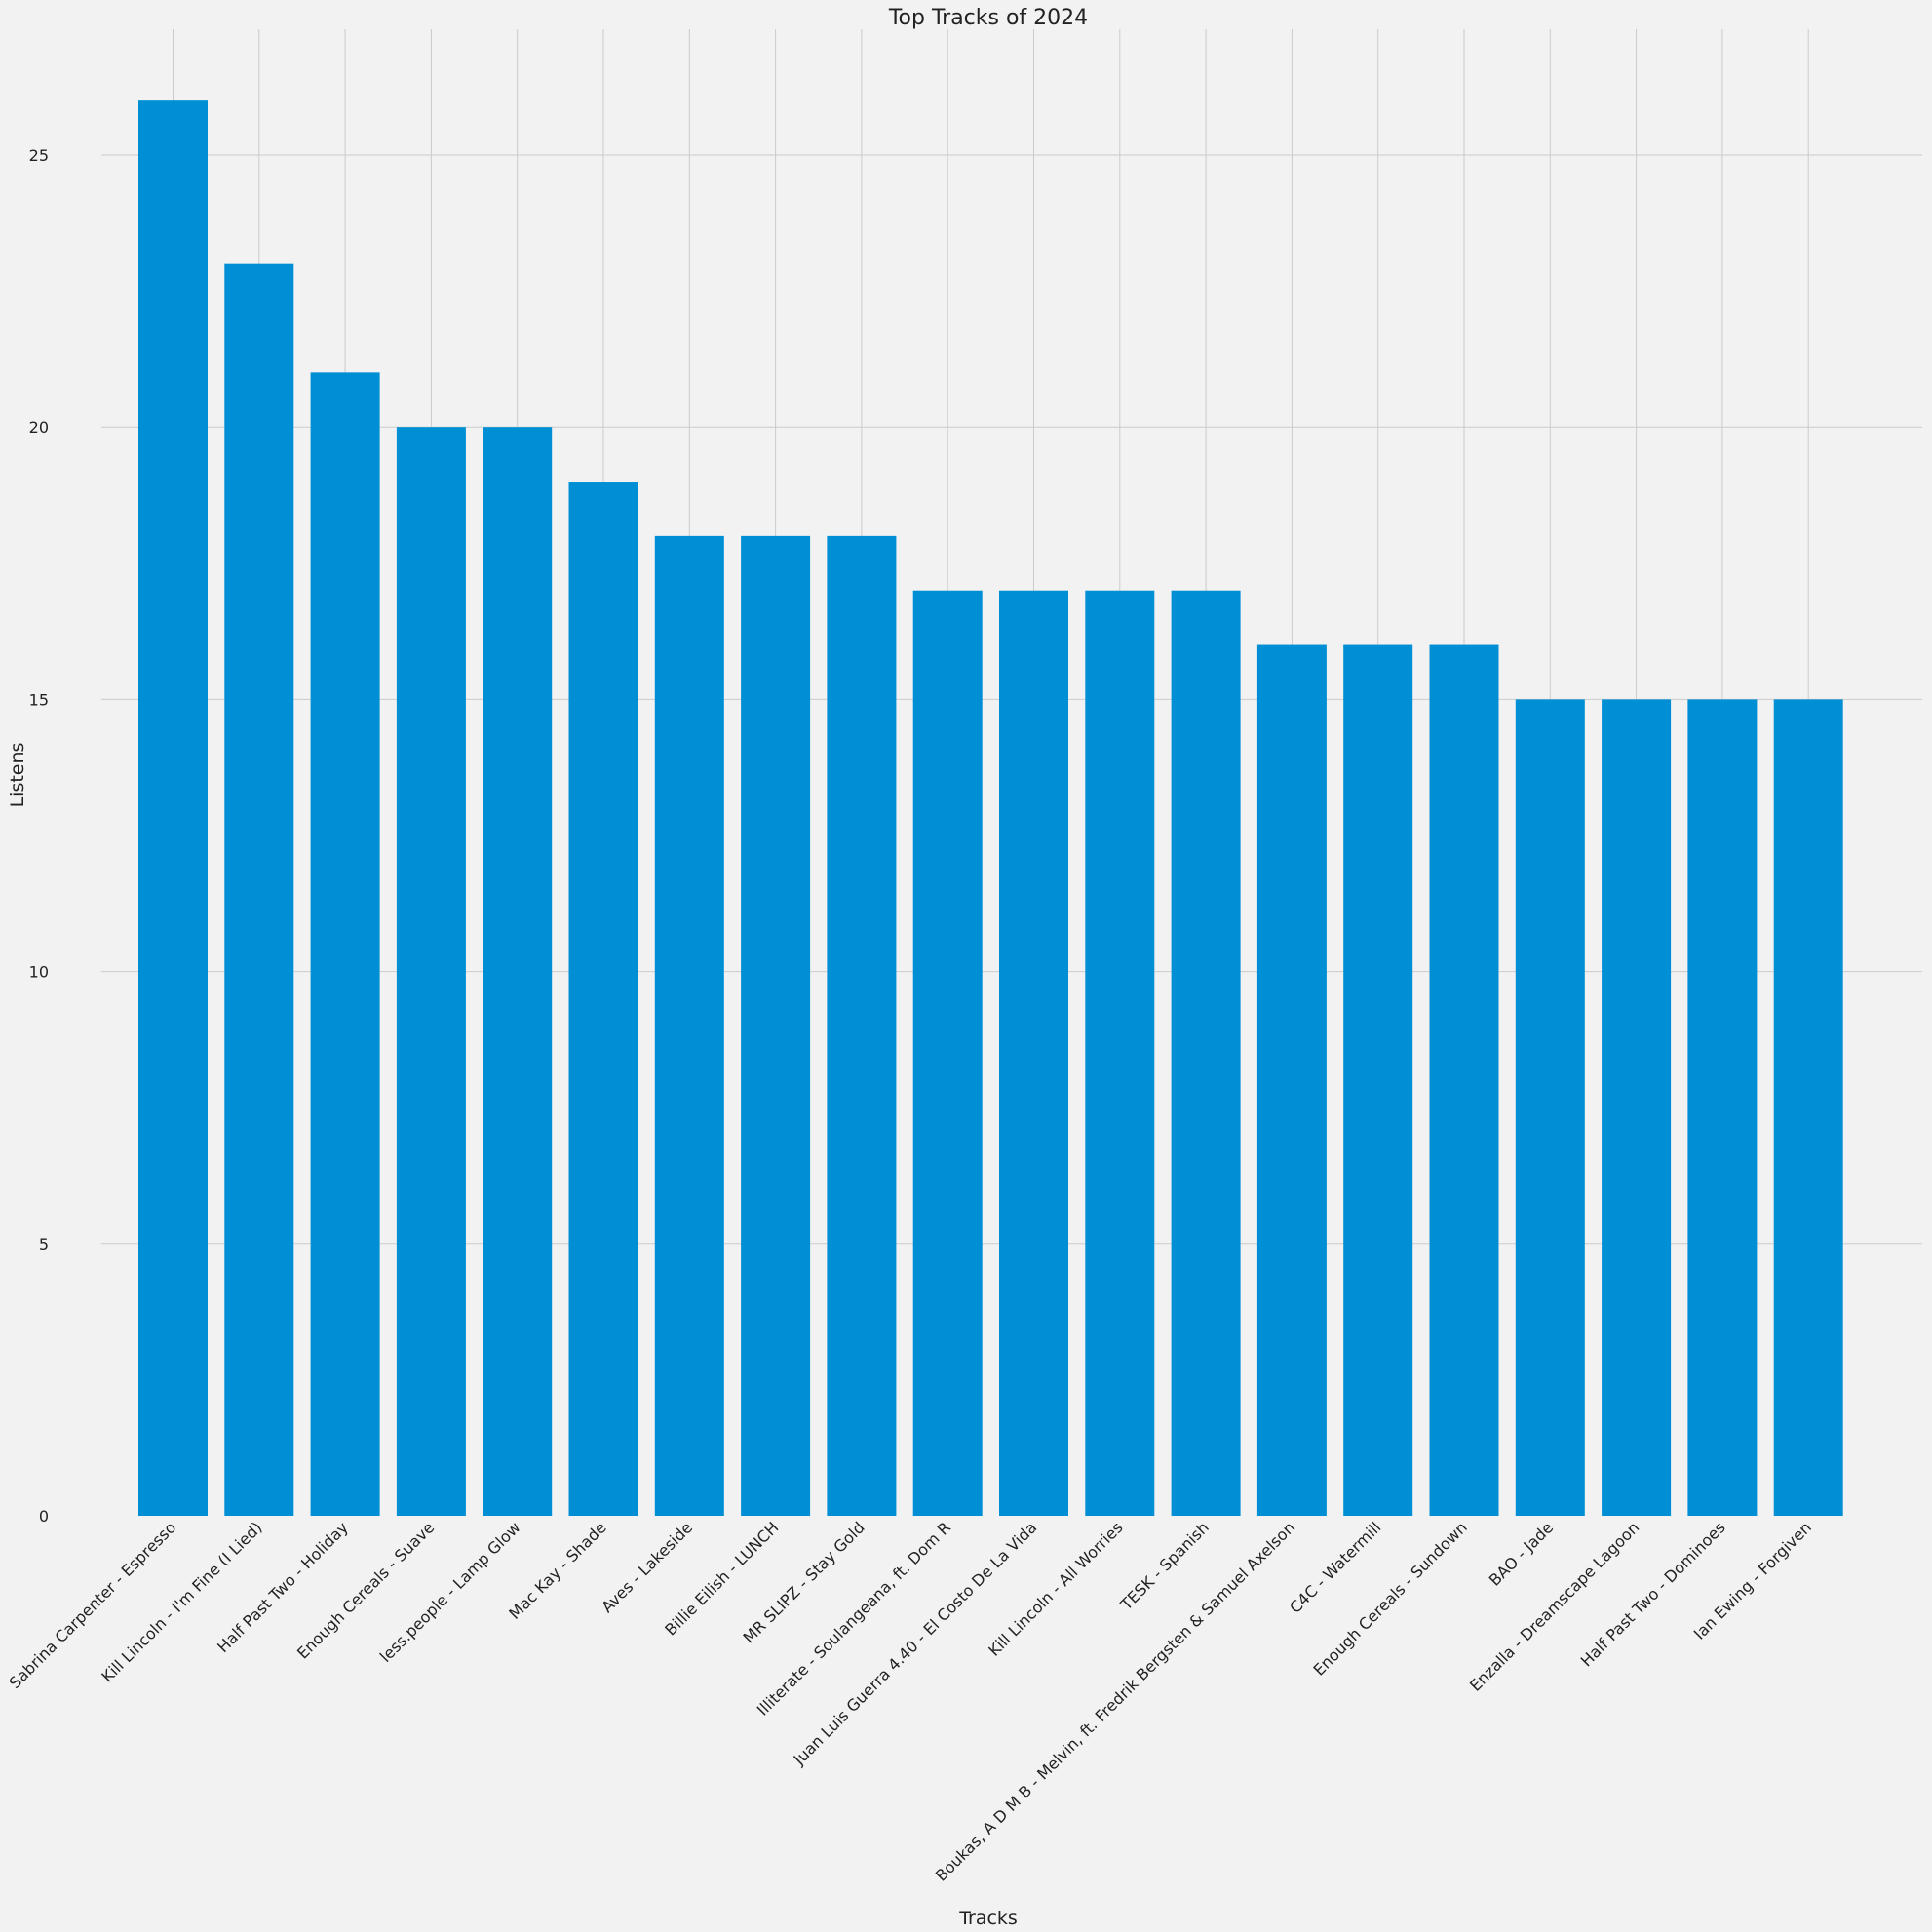 This screenshot has width=1932, height=1932. Describe the element at coordinates (450, 1592) in the screenshot. I see `x-tick-label: less.people - Lamp Glow` at that location.